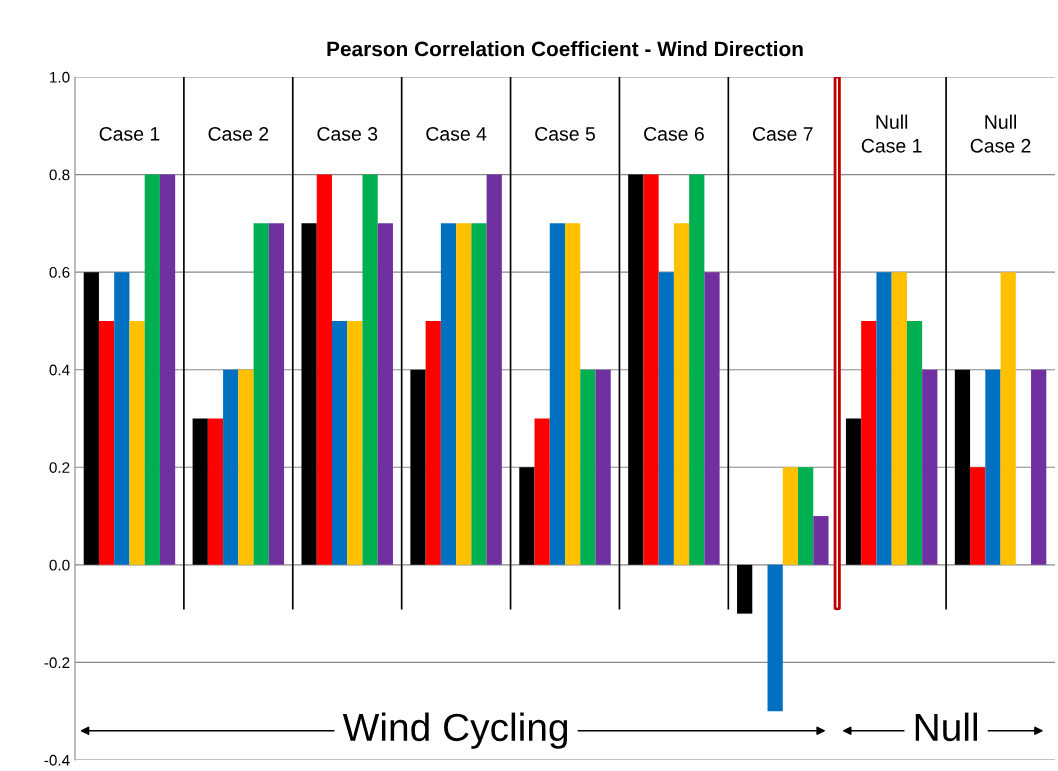  Describe the element at coordinates (59, 565) in the screenshot. I see `y-tick-label: 0.0` at that location.